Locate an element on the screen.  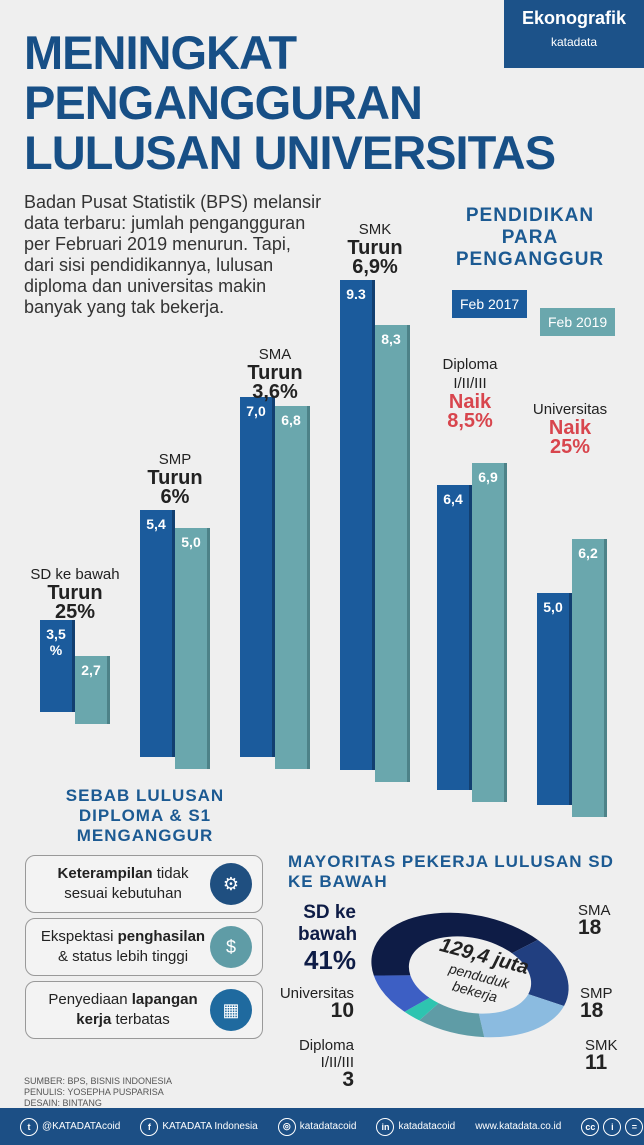
bar-feb-2017: 6,4 is located at coordinates (453, 637).